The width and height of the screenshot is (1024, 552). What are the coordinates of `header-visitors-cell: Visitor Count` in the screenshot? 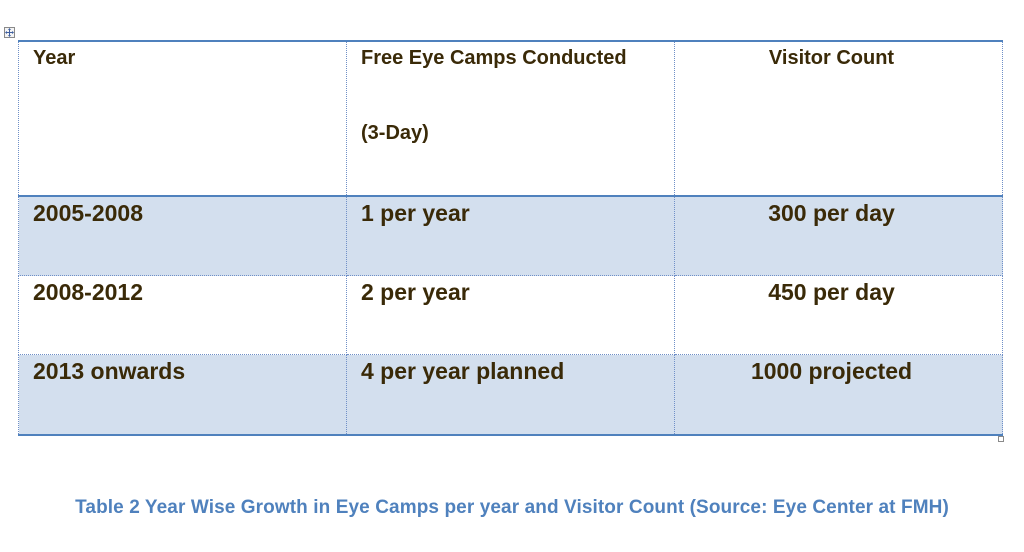 It's located at (838, 118).